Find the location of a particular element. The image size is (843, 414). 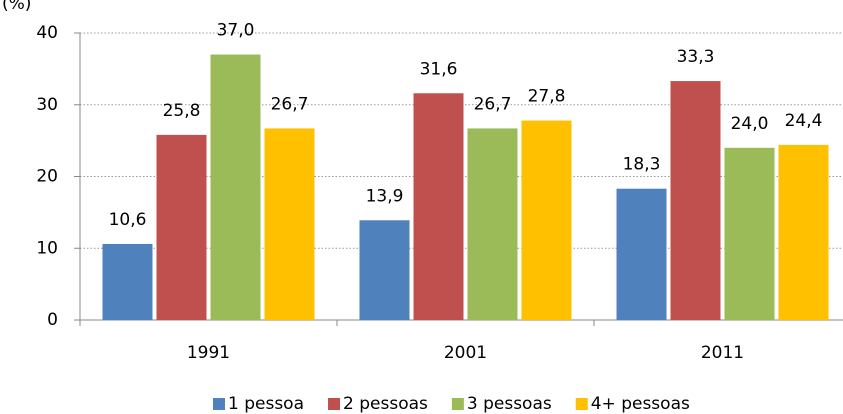

data-label: 10,6 is located at coordinates (128, 220).